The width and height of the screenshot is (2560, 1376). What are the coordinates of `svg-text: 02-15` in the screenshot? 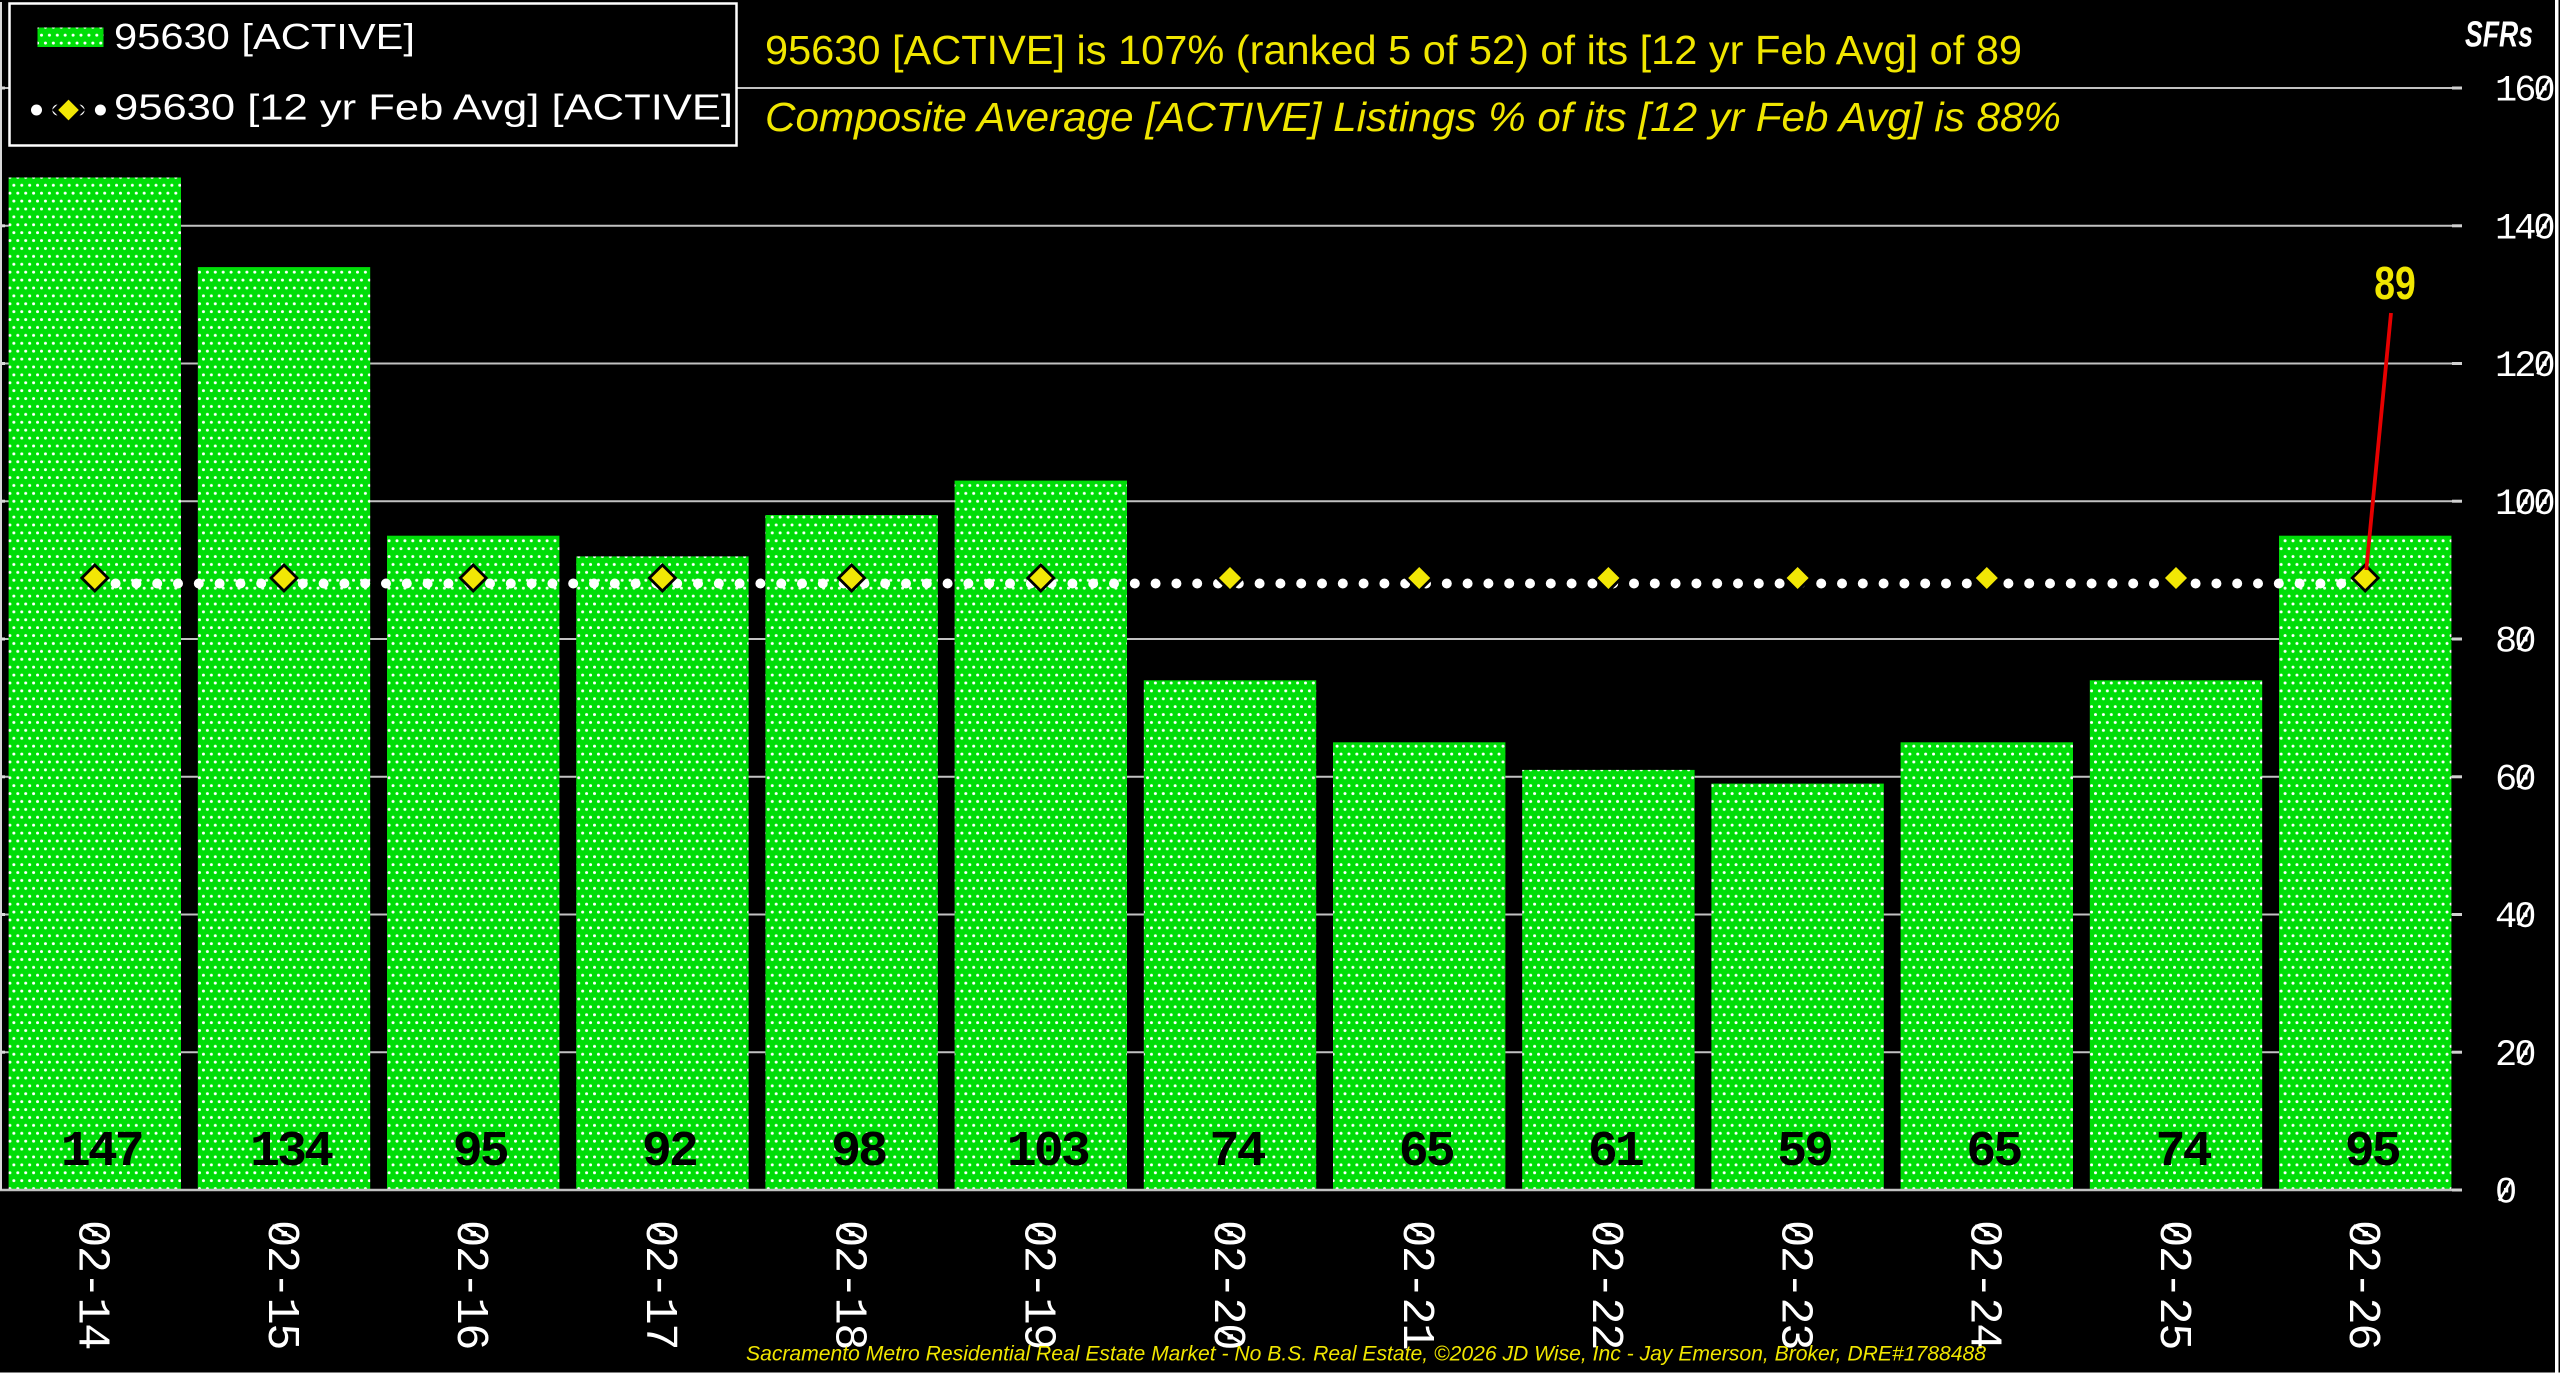 It's located at (281, 1284).